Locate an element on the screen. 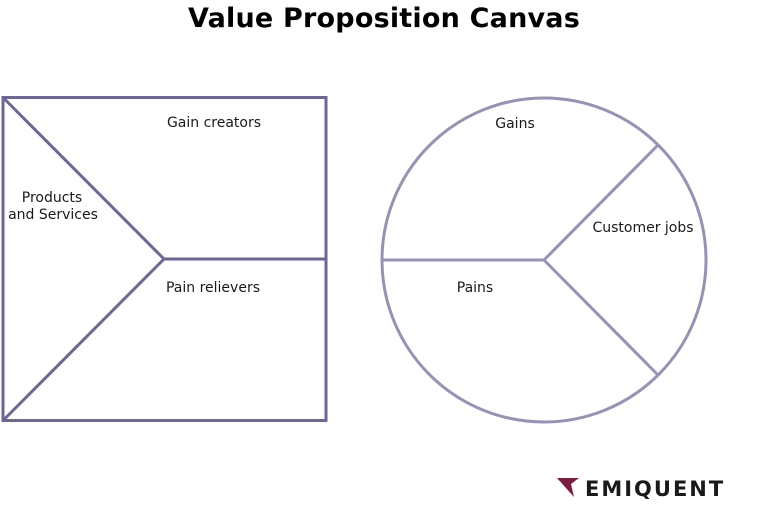 The height and width of the screenshot is (516, 768). brand-logo: EMIQUENT is located at coordinates (641, 489).